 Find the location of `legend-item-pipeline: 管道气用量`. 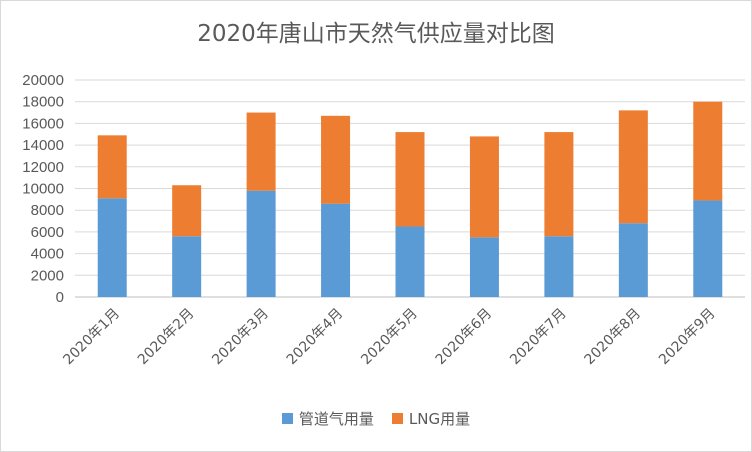

legend-item-pipeline: 管道气用量 is located at coordinates (327, 418).